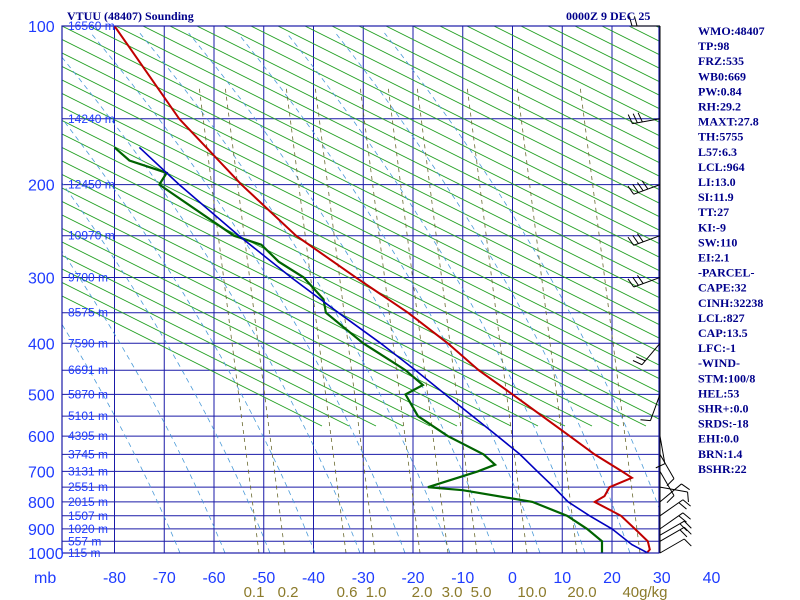 This screenshot has width=800, height=600. I want to click on stability-index: -WIND-, so click(719, 363).